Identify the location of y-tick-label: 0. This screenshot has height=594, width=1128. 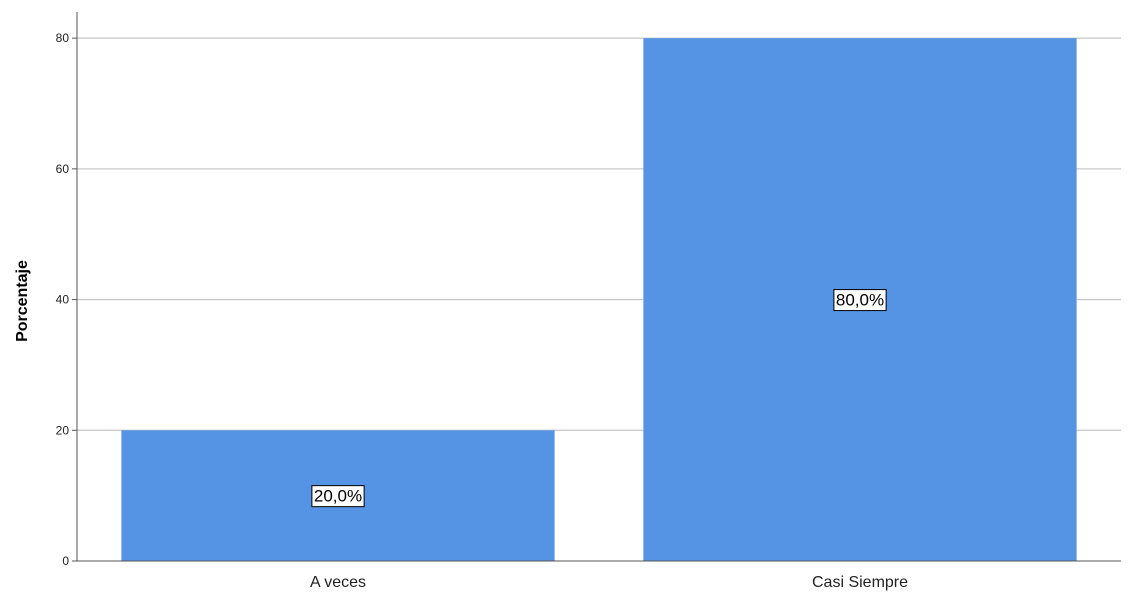
(65, 561).